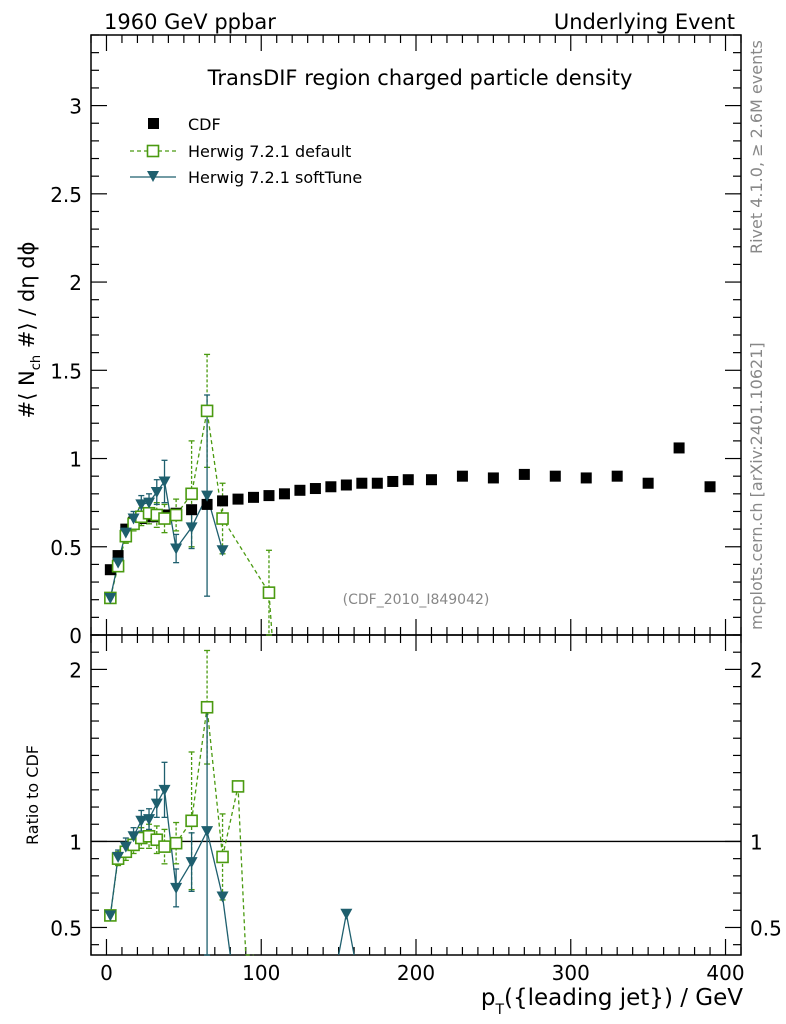 The image size is (786, 1024). Describe the element at coordinates (756, 486) in the screenshot. I see `mcplots-label: mcplots.cern.ch [arXiv:2401.10621]` at that location.